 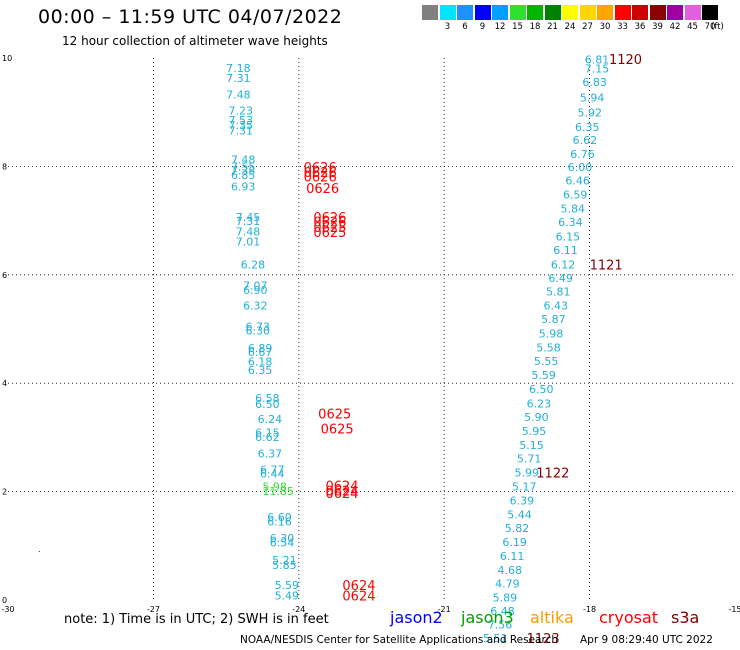 What do you see at coordinates (243, 175) in the screenshot?
I see `swh-value: 6.85` at bounding box center [243, 175].